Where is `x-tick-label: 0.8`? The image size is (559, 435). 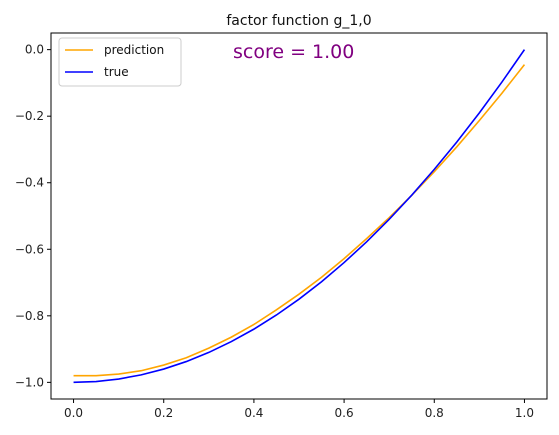
x-tick-label: 0.8 is located at coordinates (434, 413).